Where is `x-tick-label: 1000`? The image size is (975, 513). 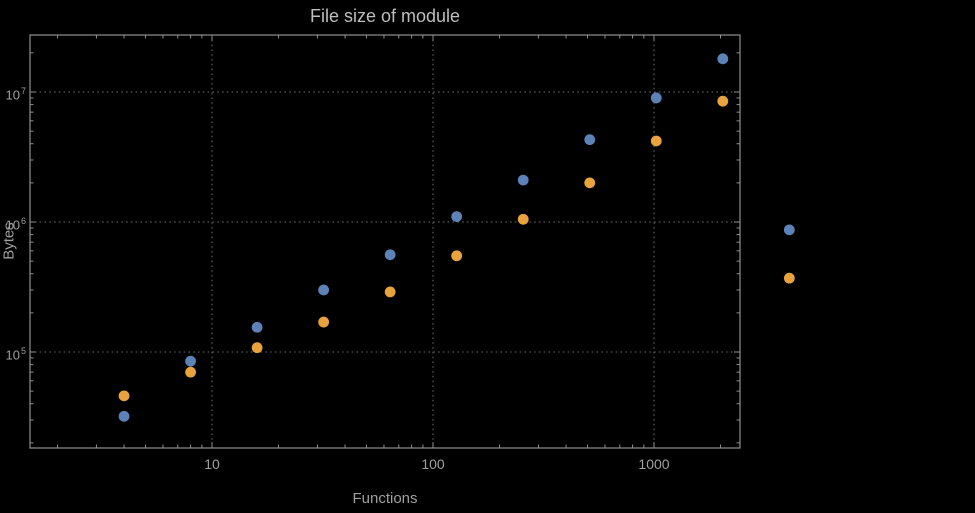 x-tick-label: 1000 is located at coordinates (654, 464).